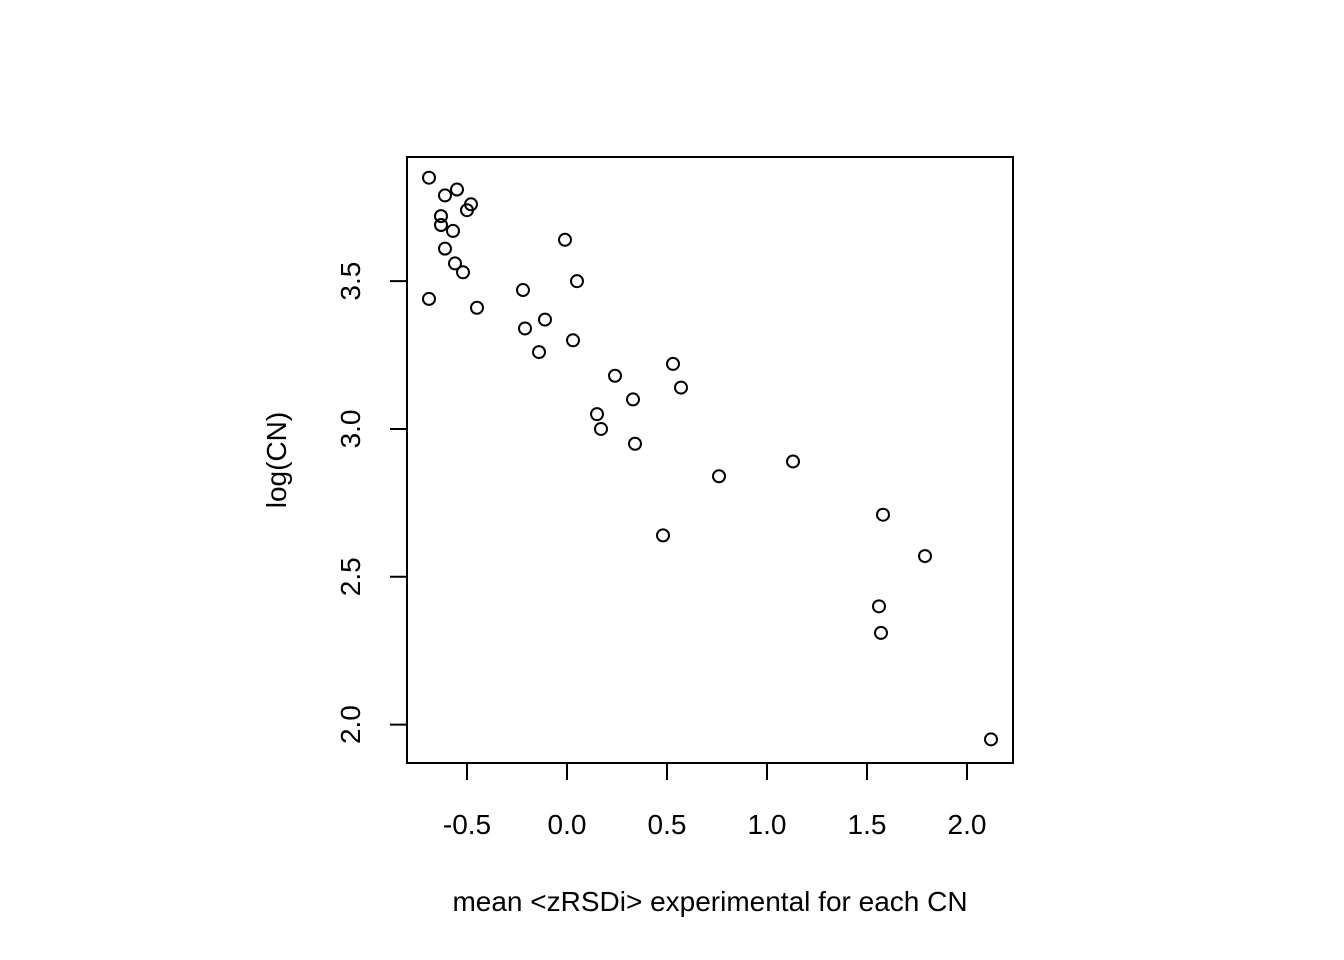 This screenshot has width=1344, height=960. I want to click on x-axis: -0.5 0.0 0.5 1.0 1.5 2.0, so click(715, 801).